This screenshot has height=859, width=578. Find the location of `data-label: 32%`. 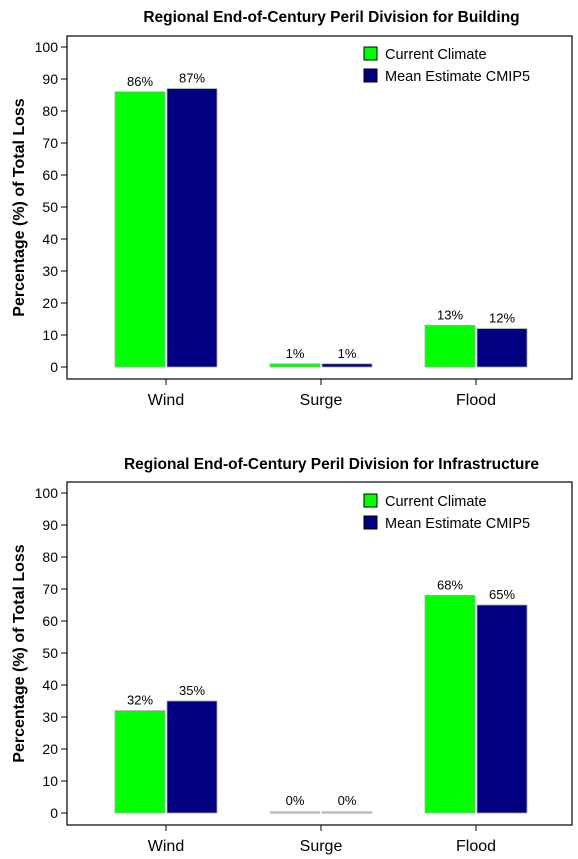

data-label: 32% is located at coordinates (140, 700).